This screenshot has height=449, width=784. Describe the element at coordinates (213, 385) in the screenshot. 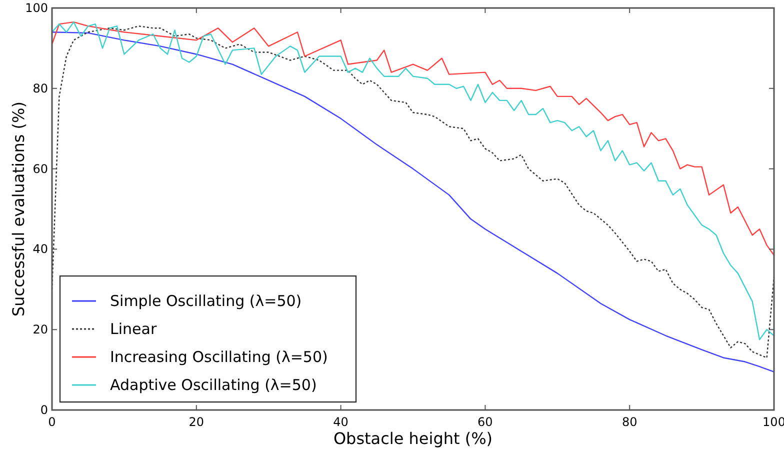

I see `legend-label: Adaptive Oscillating (λ=50)` at that location.